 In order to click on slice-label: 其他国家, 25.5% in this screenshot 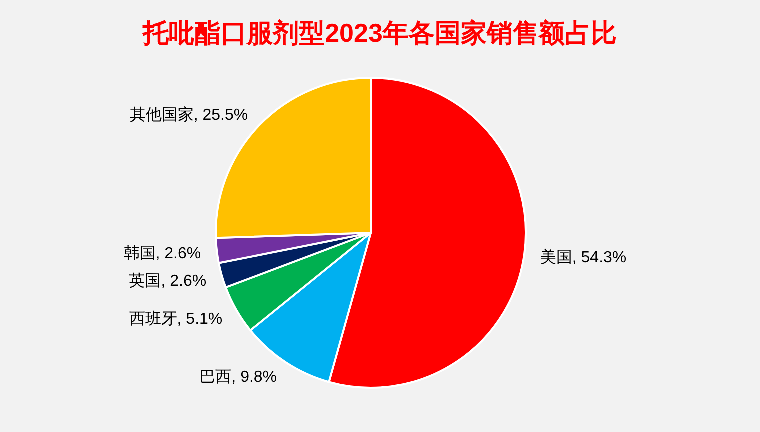, I will do `click(189, 115)`.